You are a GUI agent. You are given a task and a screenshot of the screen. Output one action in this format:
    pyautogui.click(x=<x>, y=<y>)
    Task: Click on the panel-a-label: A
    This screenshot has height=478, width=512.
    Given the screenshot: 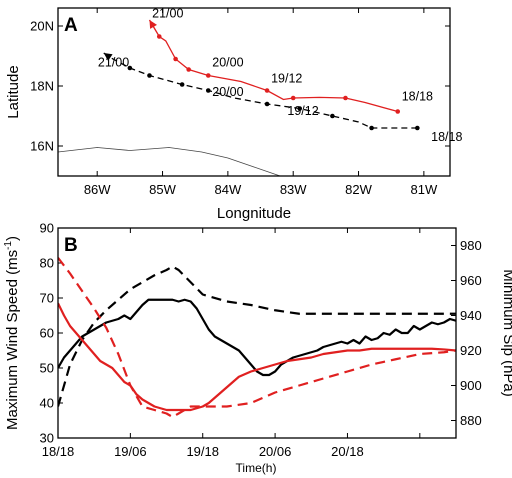 What is the action you would take?
    pyautogui.click(x=71, y=25)
    